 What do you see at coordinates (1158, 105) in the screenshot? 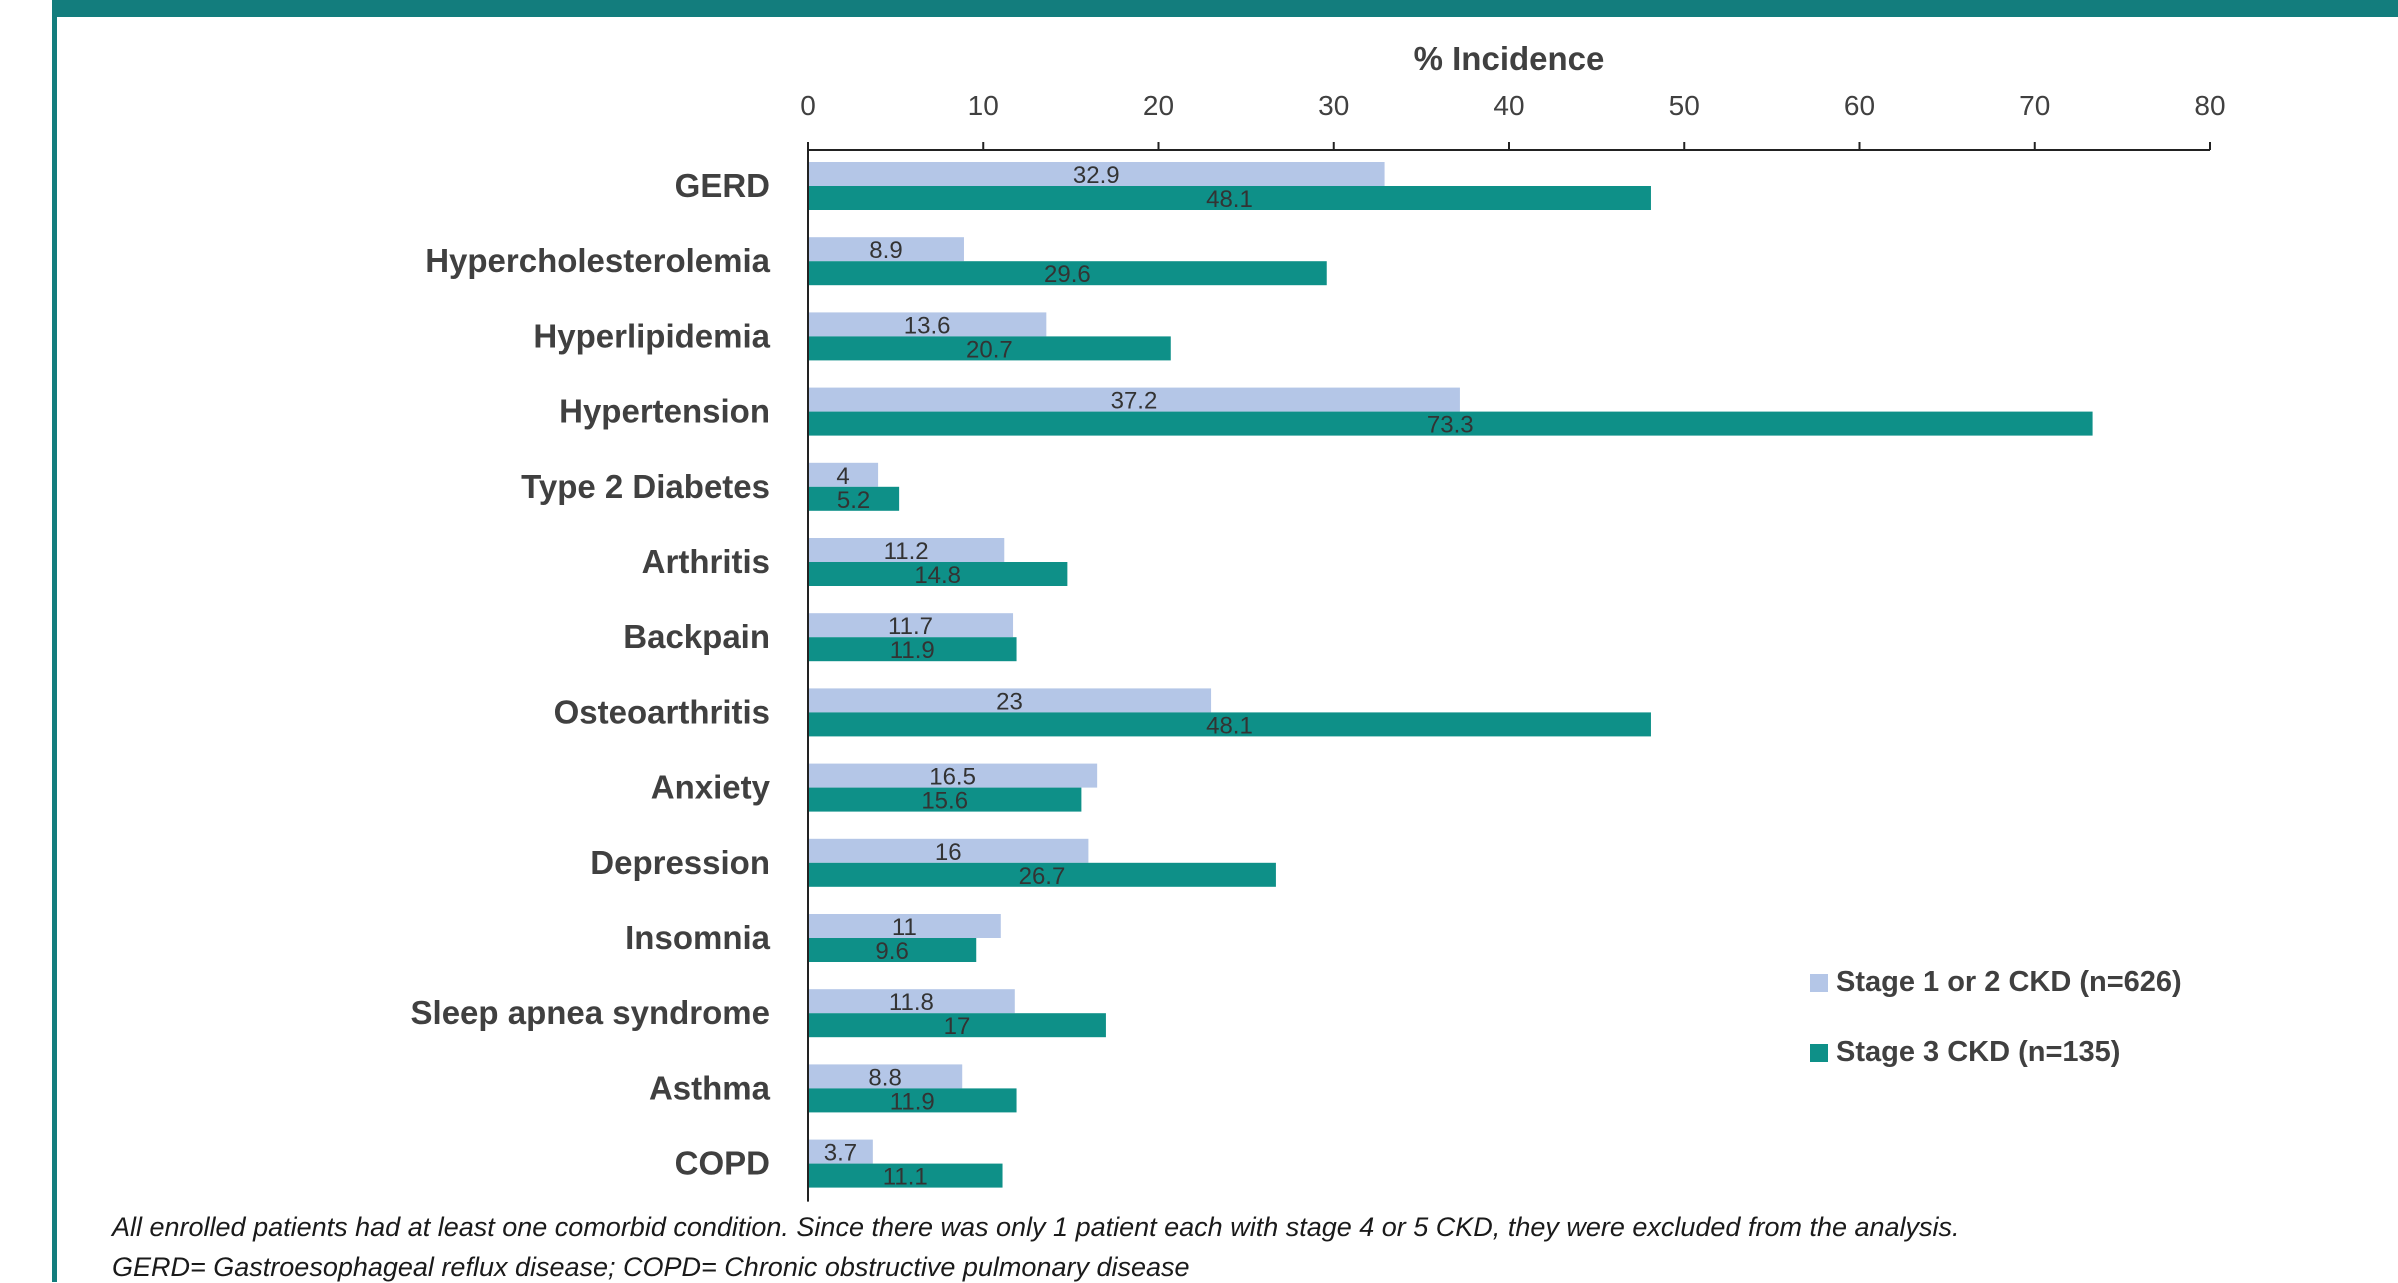
I see `x-tick-label: 20` at bounding box center [1158, 105].